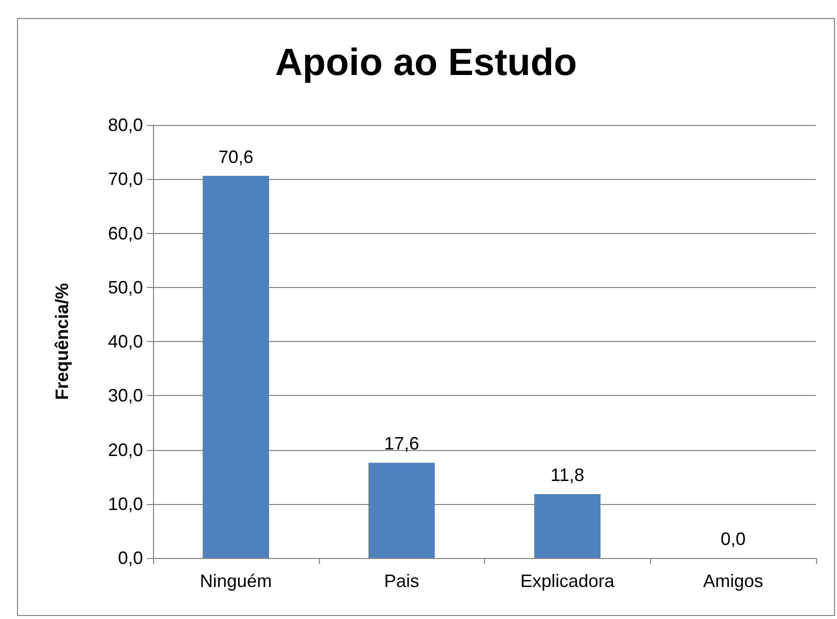 Image resolution: width=837 pixels, height=619 pixels. I want to click on x-tick-label: Amigos, so click(733, 581).